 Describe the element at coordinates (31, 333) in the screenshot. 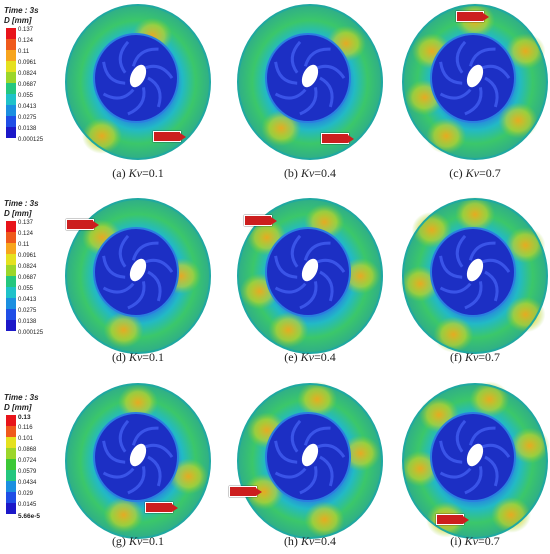

I see `legend-value: 0.000125` at that location.